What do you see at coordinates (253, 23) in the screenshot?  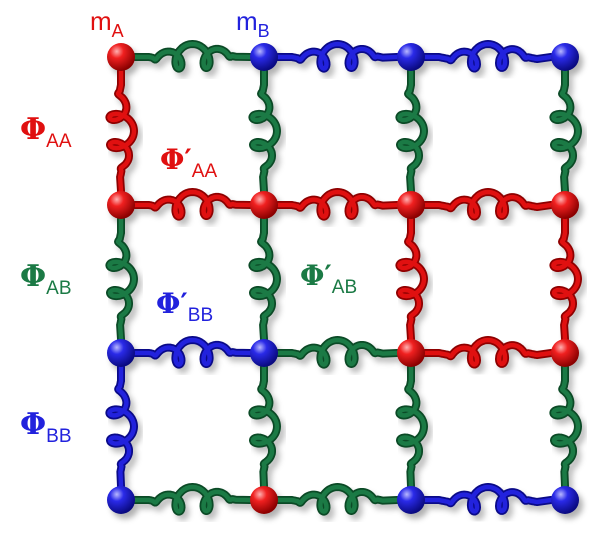 I see `label-m-b: mB` at bounding box center [253, 23].